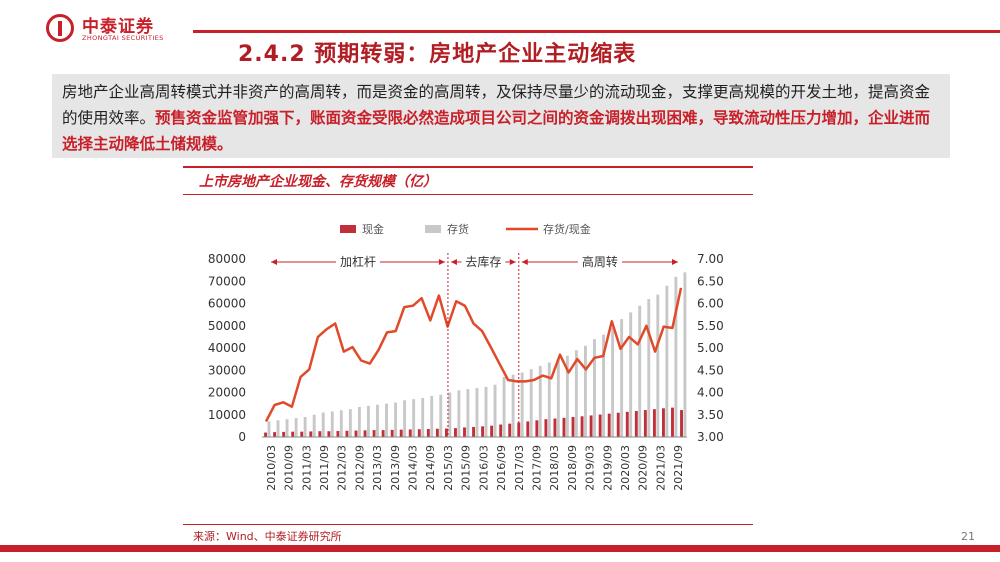 This screenshot has width=1000, height=562. I want to click on y-right-tick-label: 3.00, so click(710, 437).